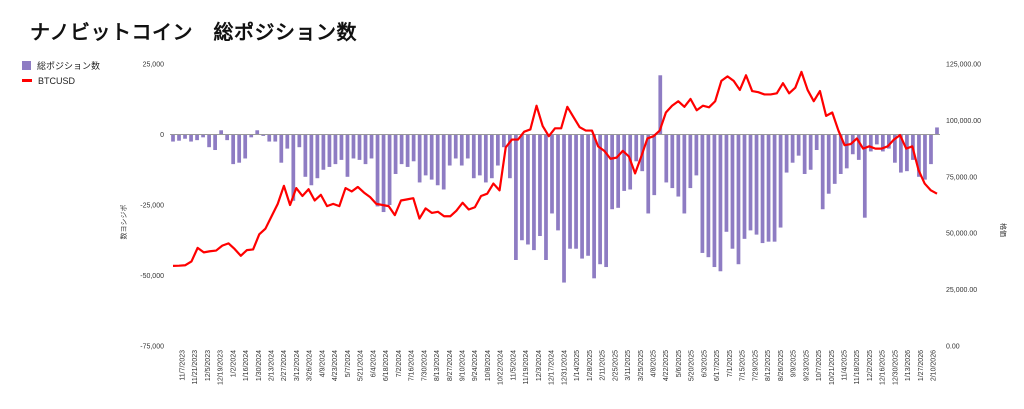 This screenshot has width=1024, height=409. What do you see at coordinates (424, 365) in the screenshot?
I see `x-tick-label: 7/30/2024` at bounding box center [424, 365].